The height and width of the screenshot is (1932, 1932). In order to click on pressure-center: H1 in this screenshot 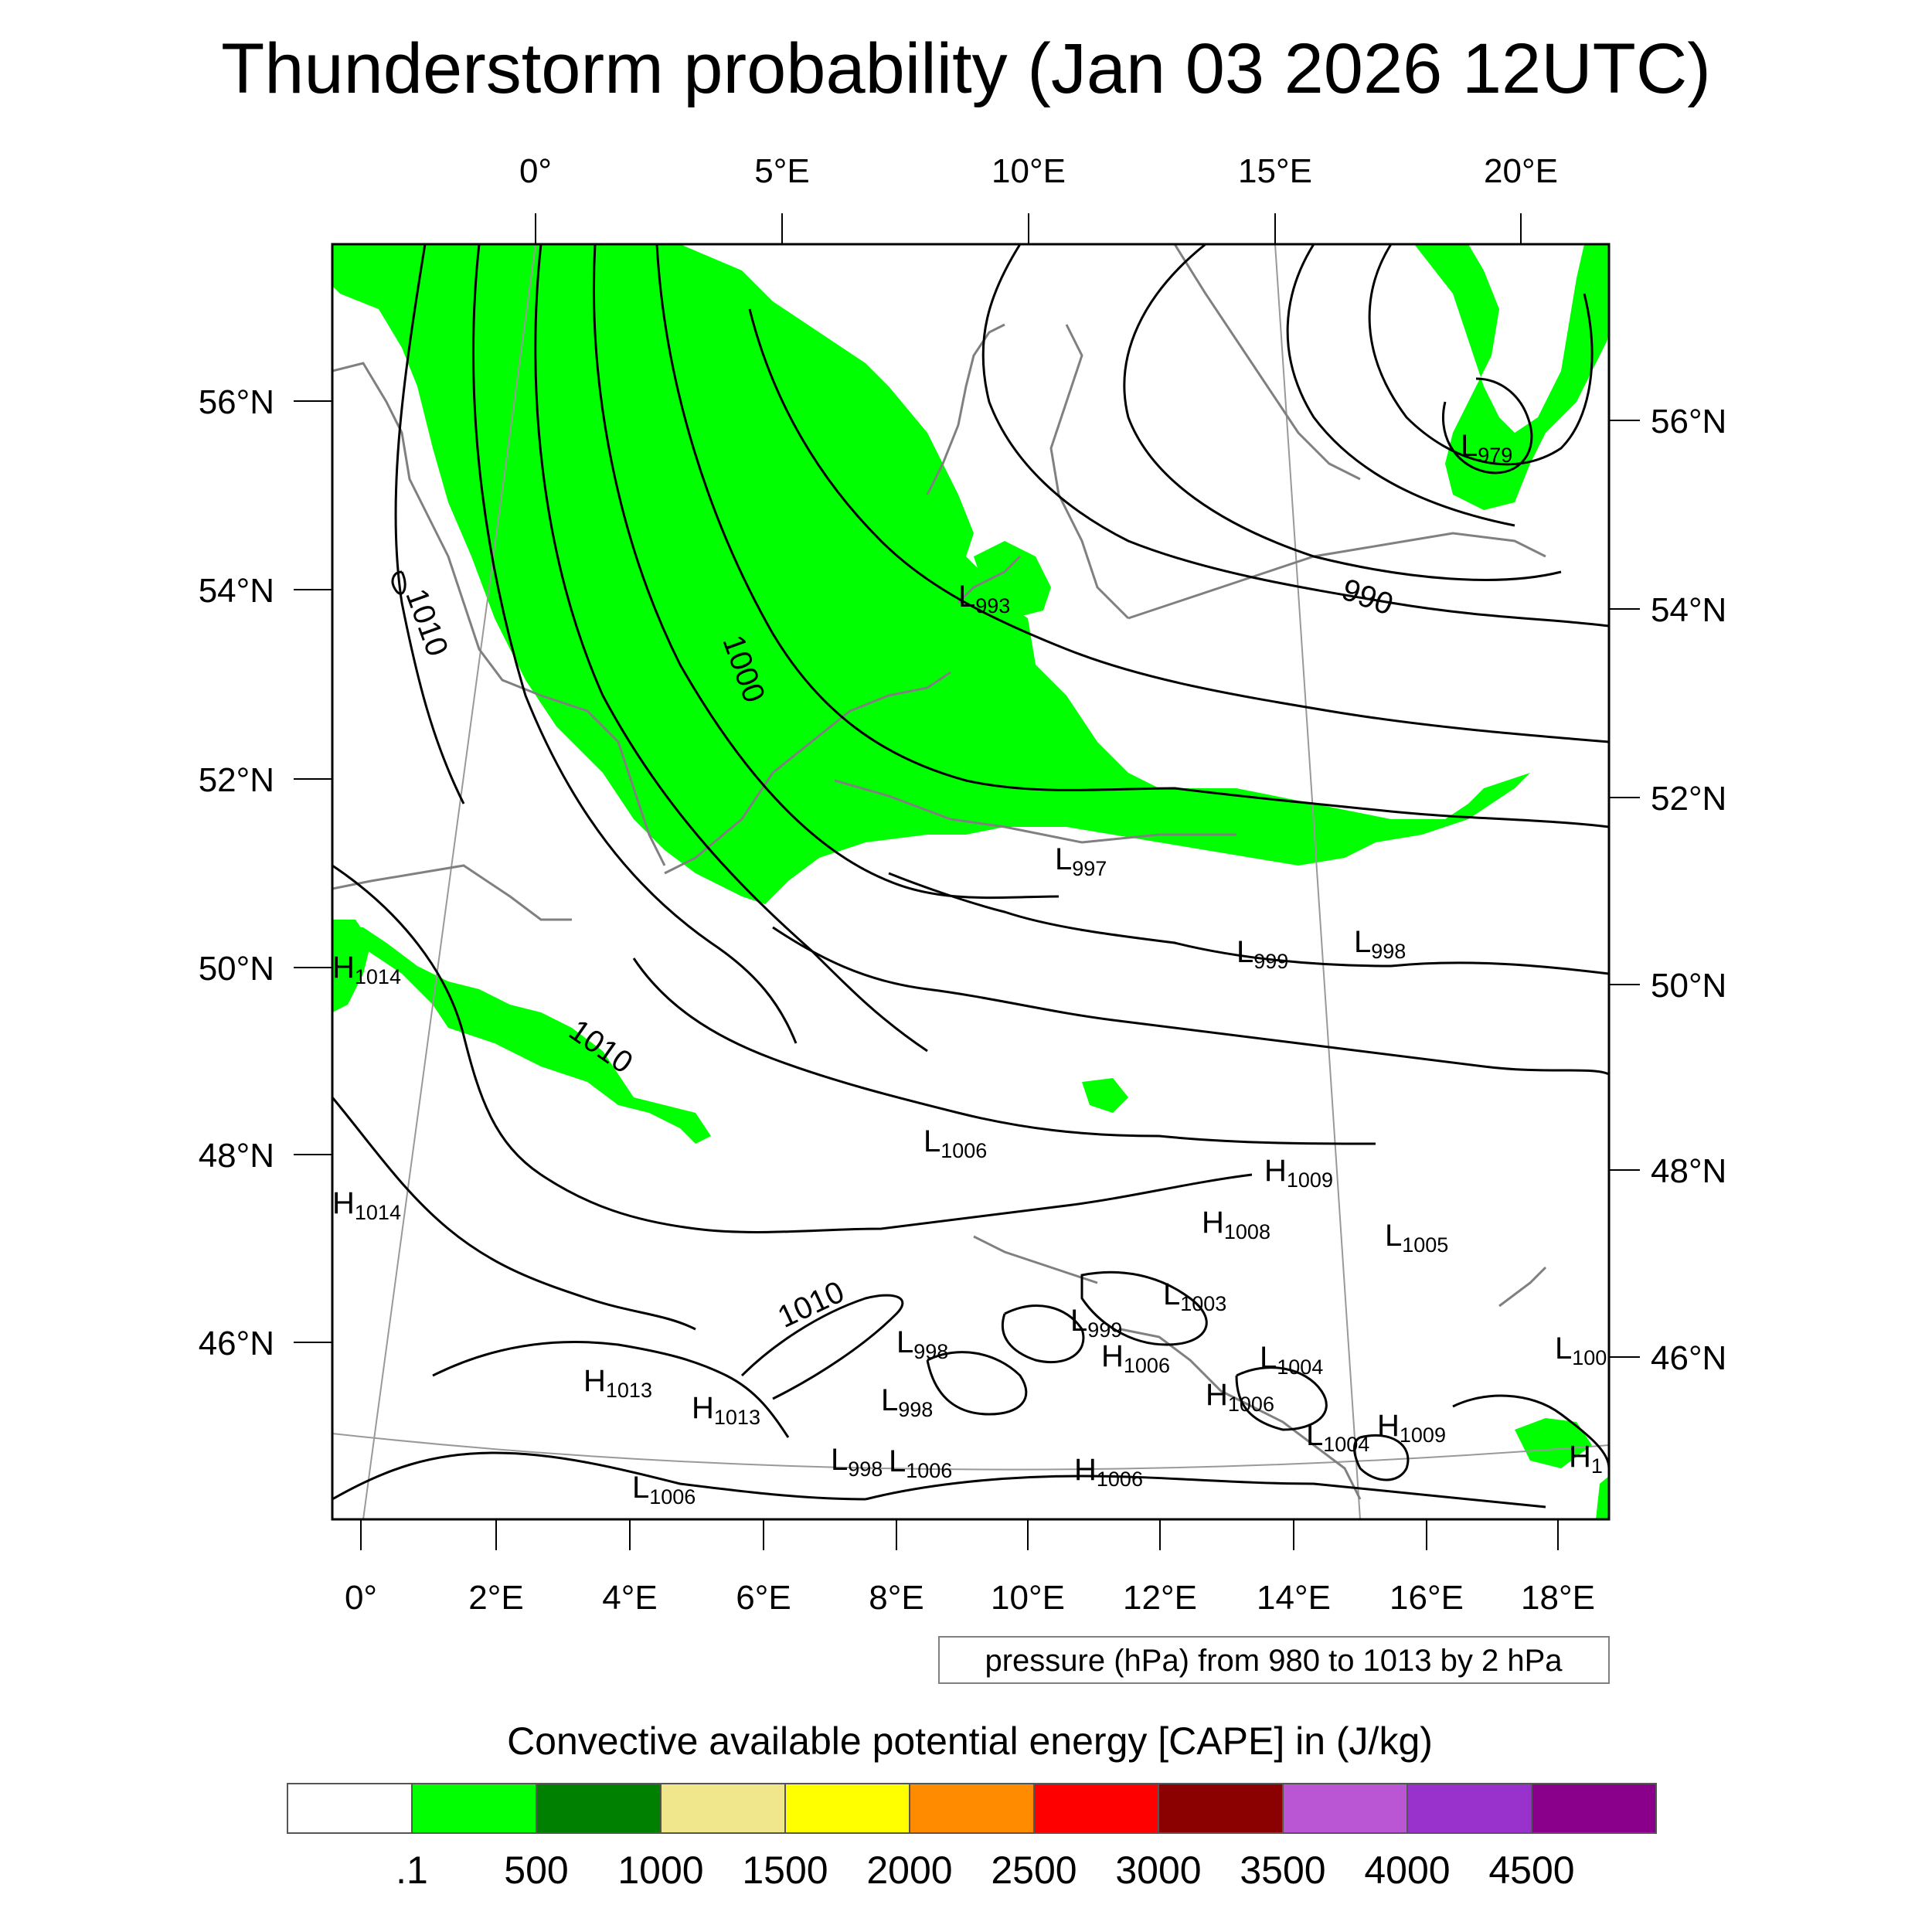, I will do `click(1586, 1459)`.